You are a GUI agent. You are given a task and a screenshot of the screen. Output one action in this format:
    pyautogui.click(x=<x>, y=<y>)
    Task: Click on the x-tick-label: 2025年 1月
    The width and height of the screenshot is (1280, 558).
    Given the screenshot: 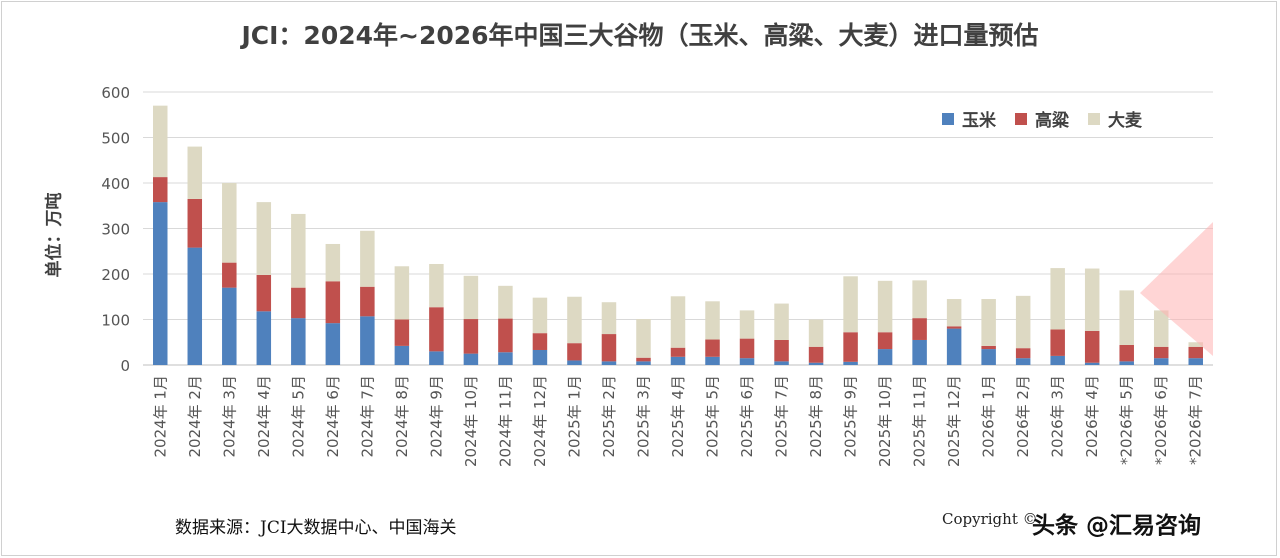 What is the action you would take?
    pyautogui.click(x=574, y=416)
    